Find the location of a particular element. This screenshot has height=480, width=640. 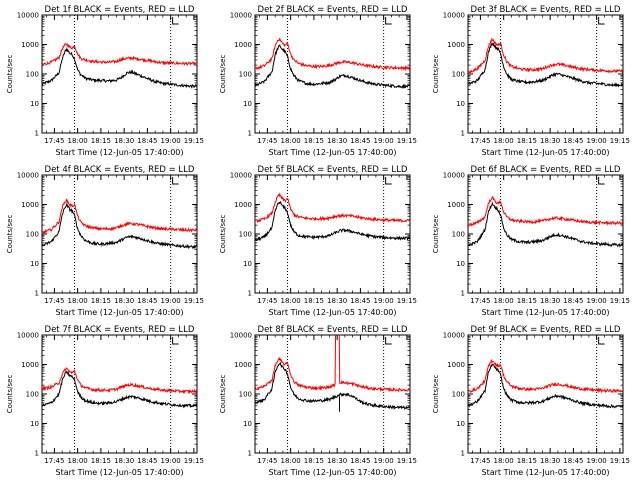

chart-title: Det 3f BLACK = Events, RED = LLD is located at coordinates (546, 10).